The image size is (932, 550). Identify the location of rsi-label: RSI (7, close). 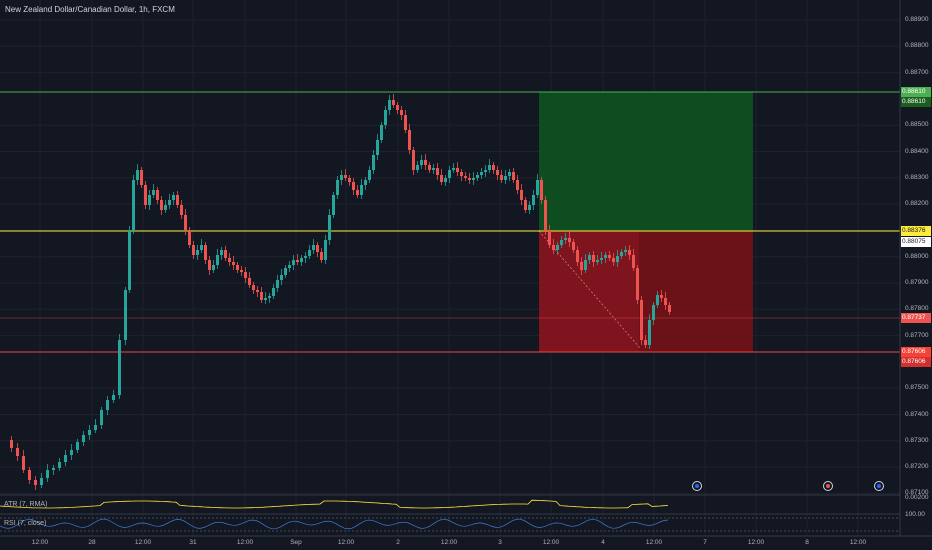
(25, 523).